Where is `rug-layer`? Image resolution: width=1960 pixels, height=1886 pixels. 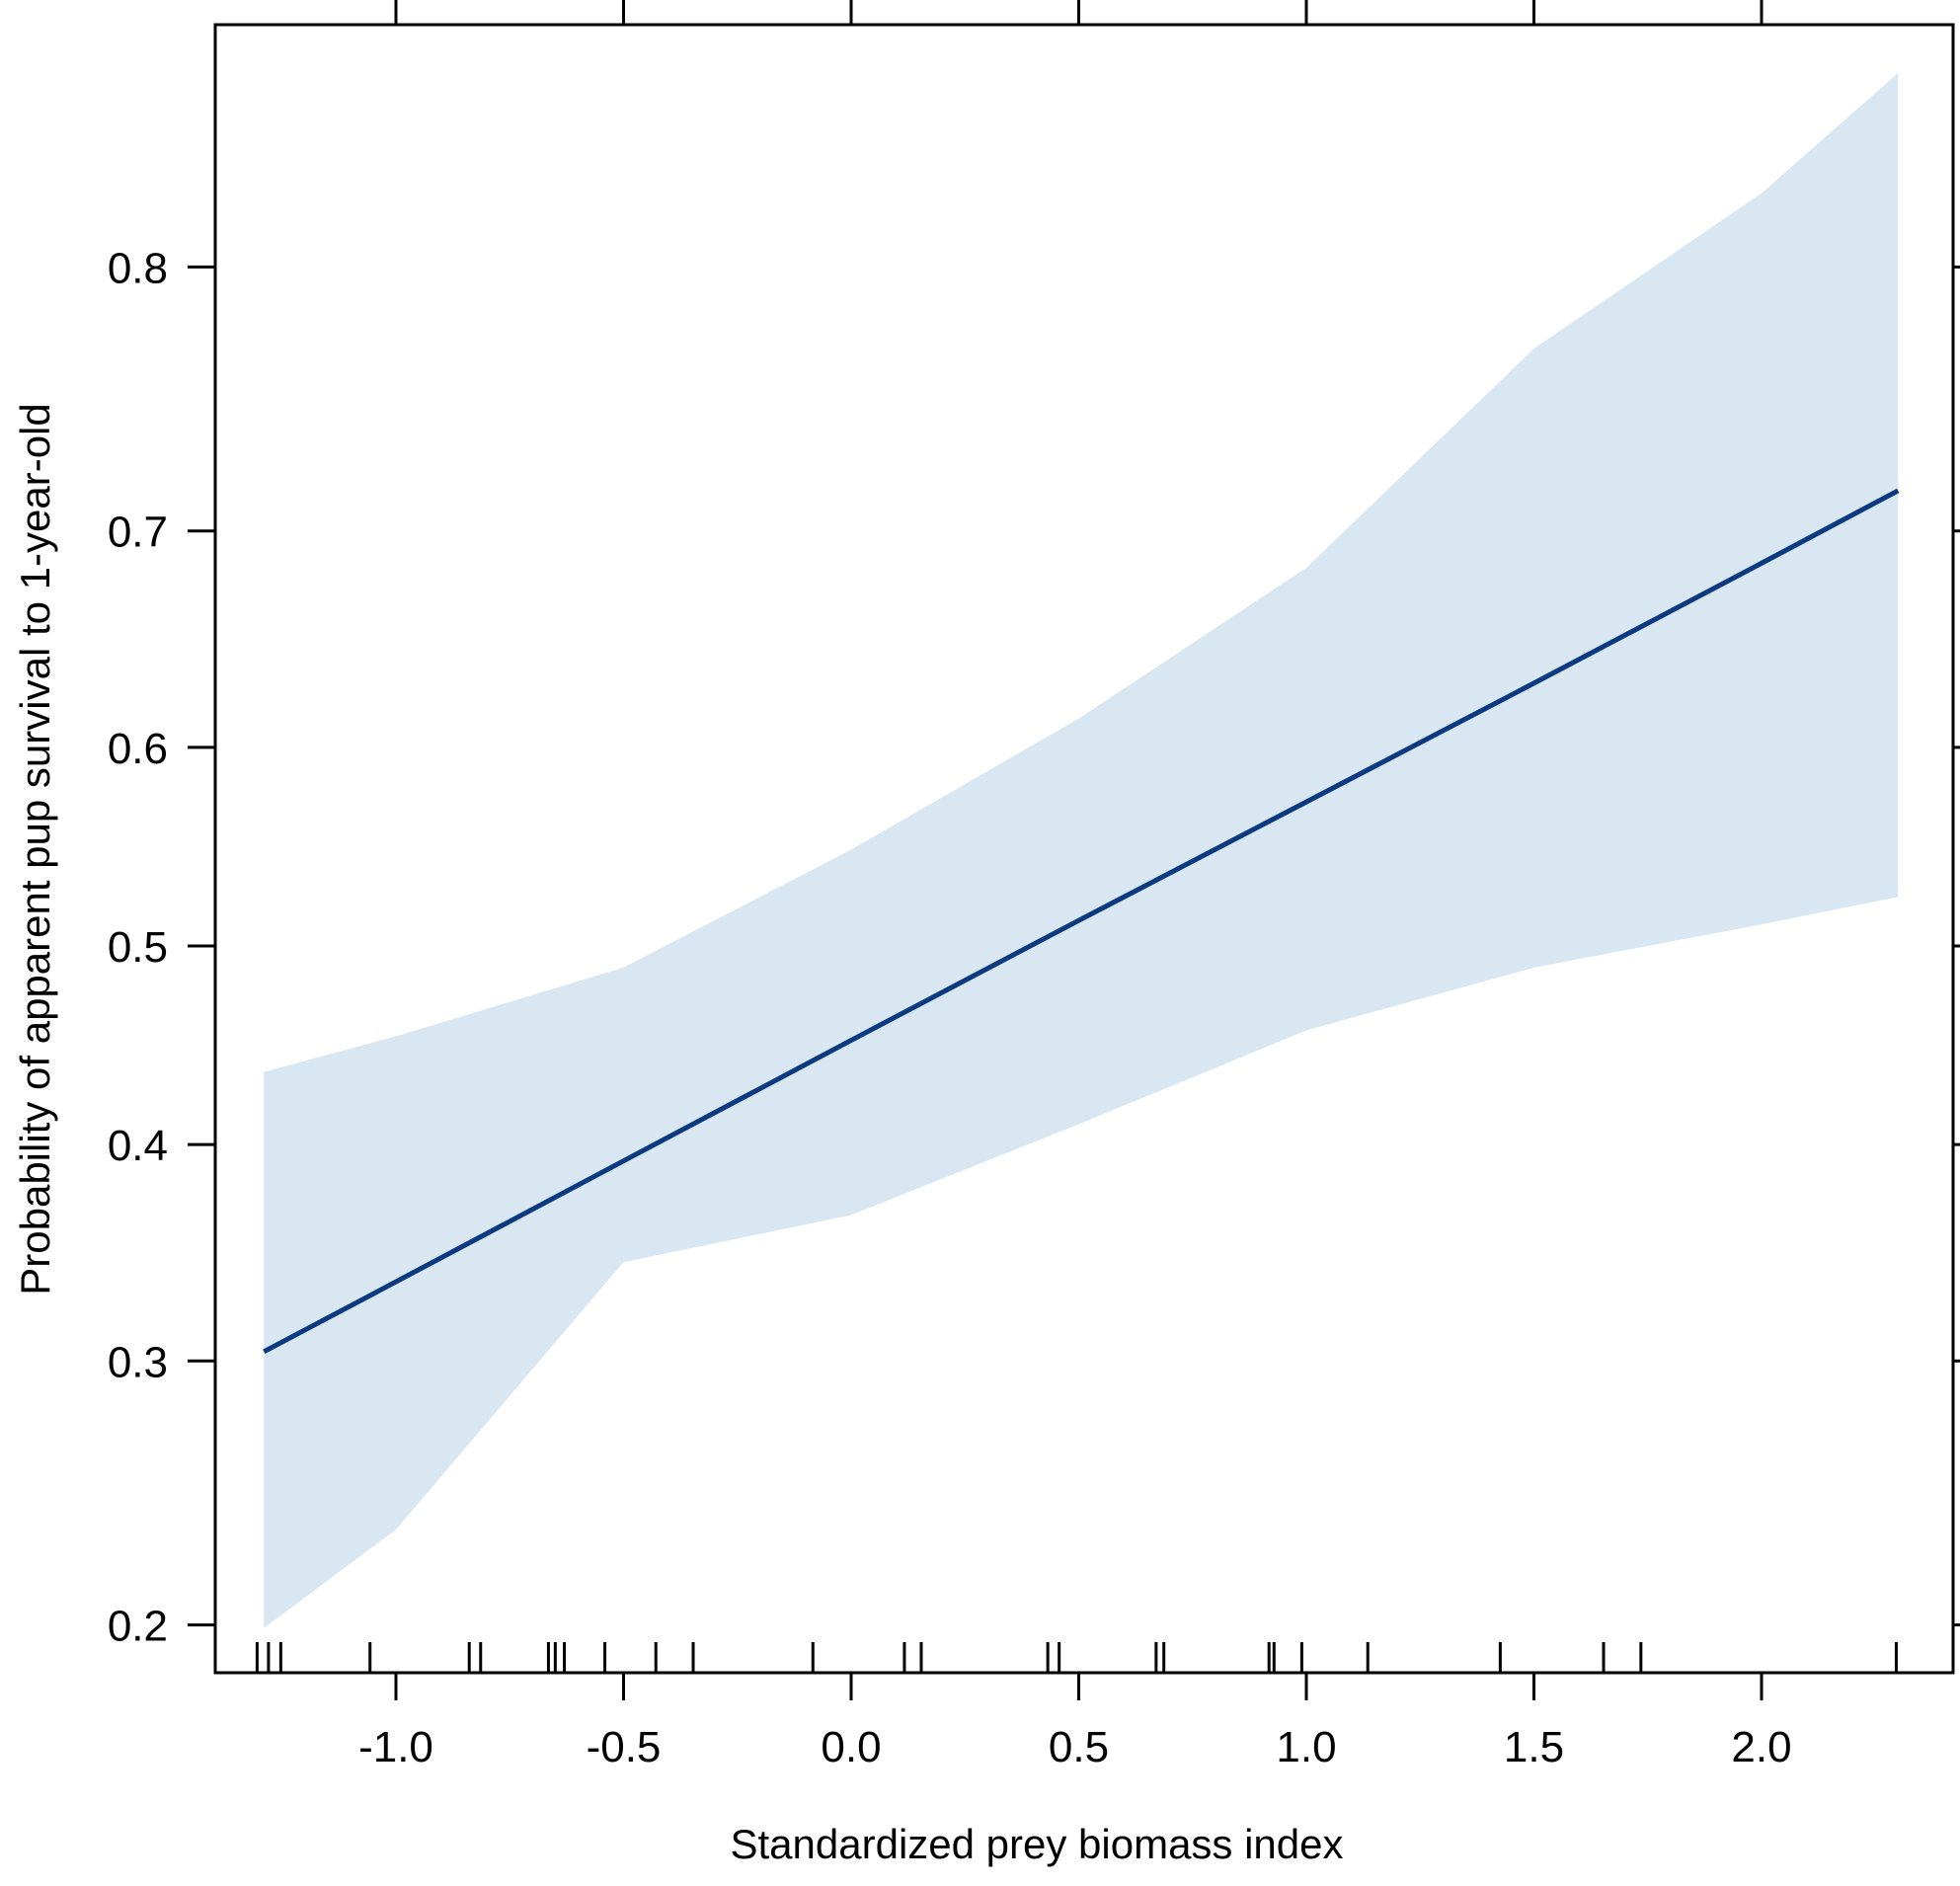 rug-layer is located at coordinates (1076, 1658).